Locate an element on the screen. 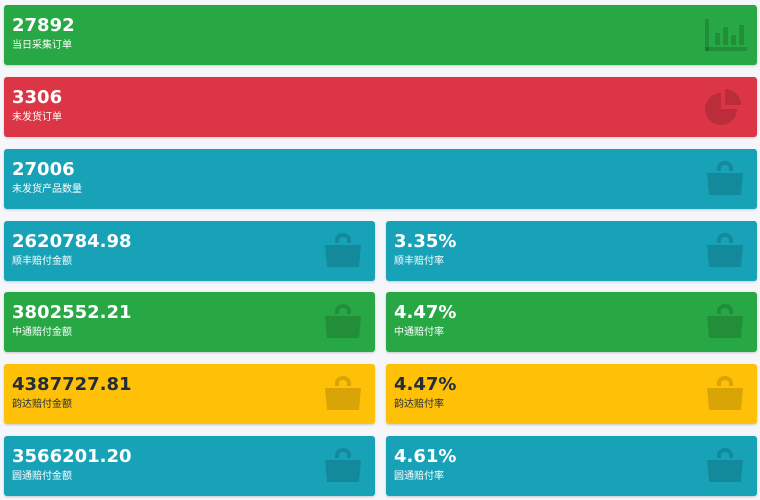 The height and width of the screenshot is (500, 760). stat-label: 中通赔付率 is located at coordinates (419, 332).